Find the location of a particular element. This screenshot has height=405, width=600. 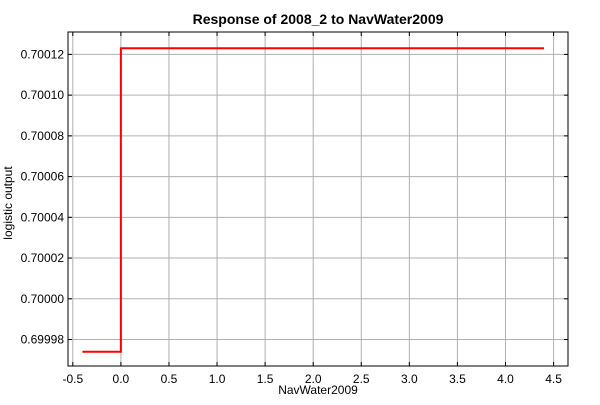

x-tick-label: 3.5 is located at coordinates (457, 379).